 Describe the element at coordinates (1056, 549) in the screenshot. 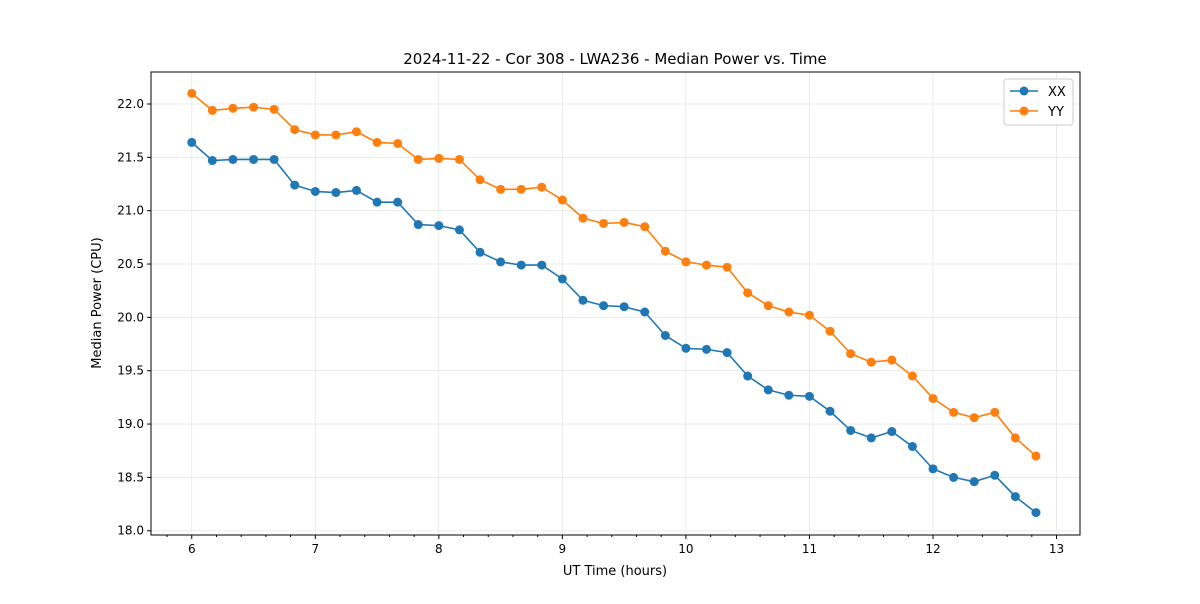

I see `x-tick-label: 13` at that location.